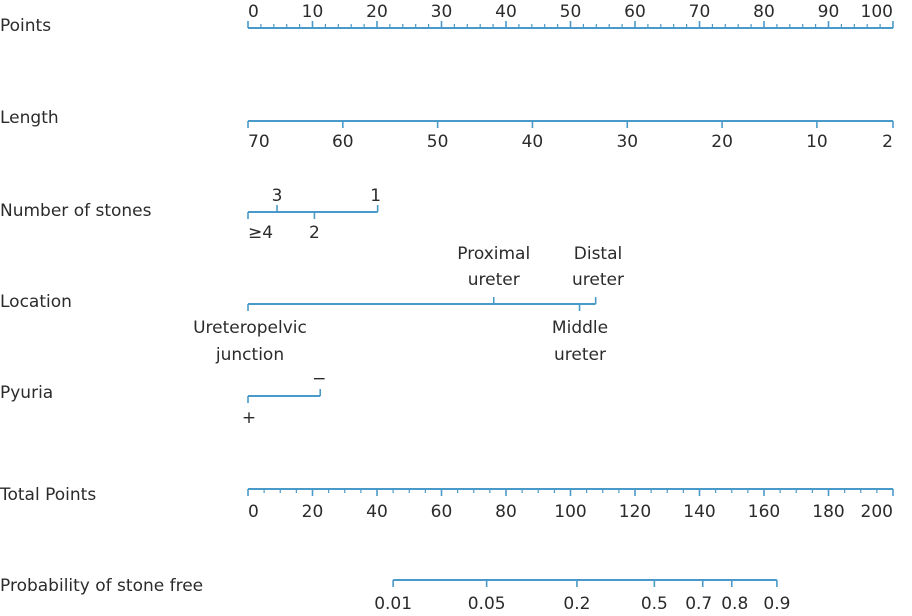 This screenshot has width=912, height=616. I want to click on points-tick-label: 20, so click(377, 12).